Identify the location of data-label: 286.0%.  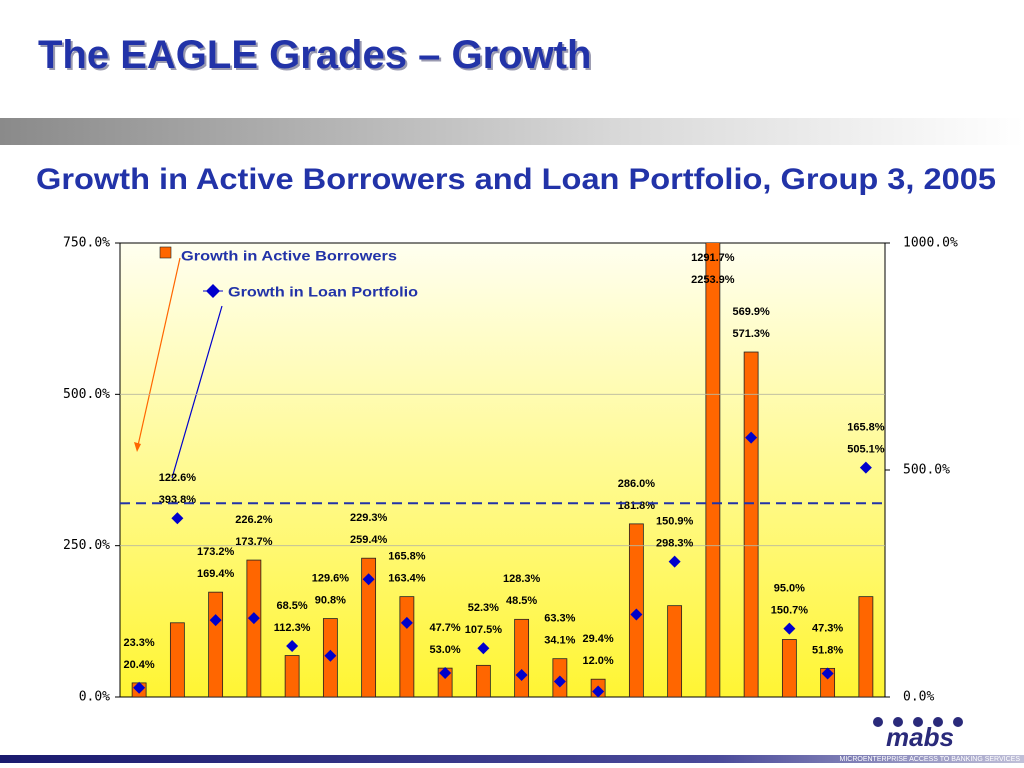
(637, 484).